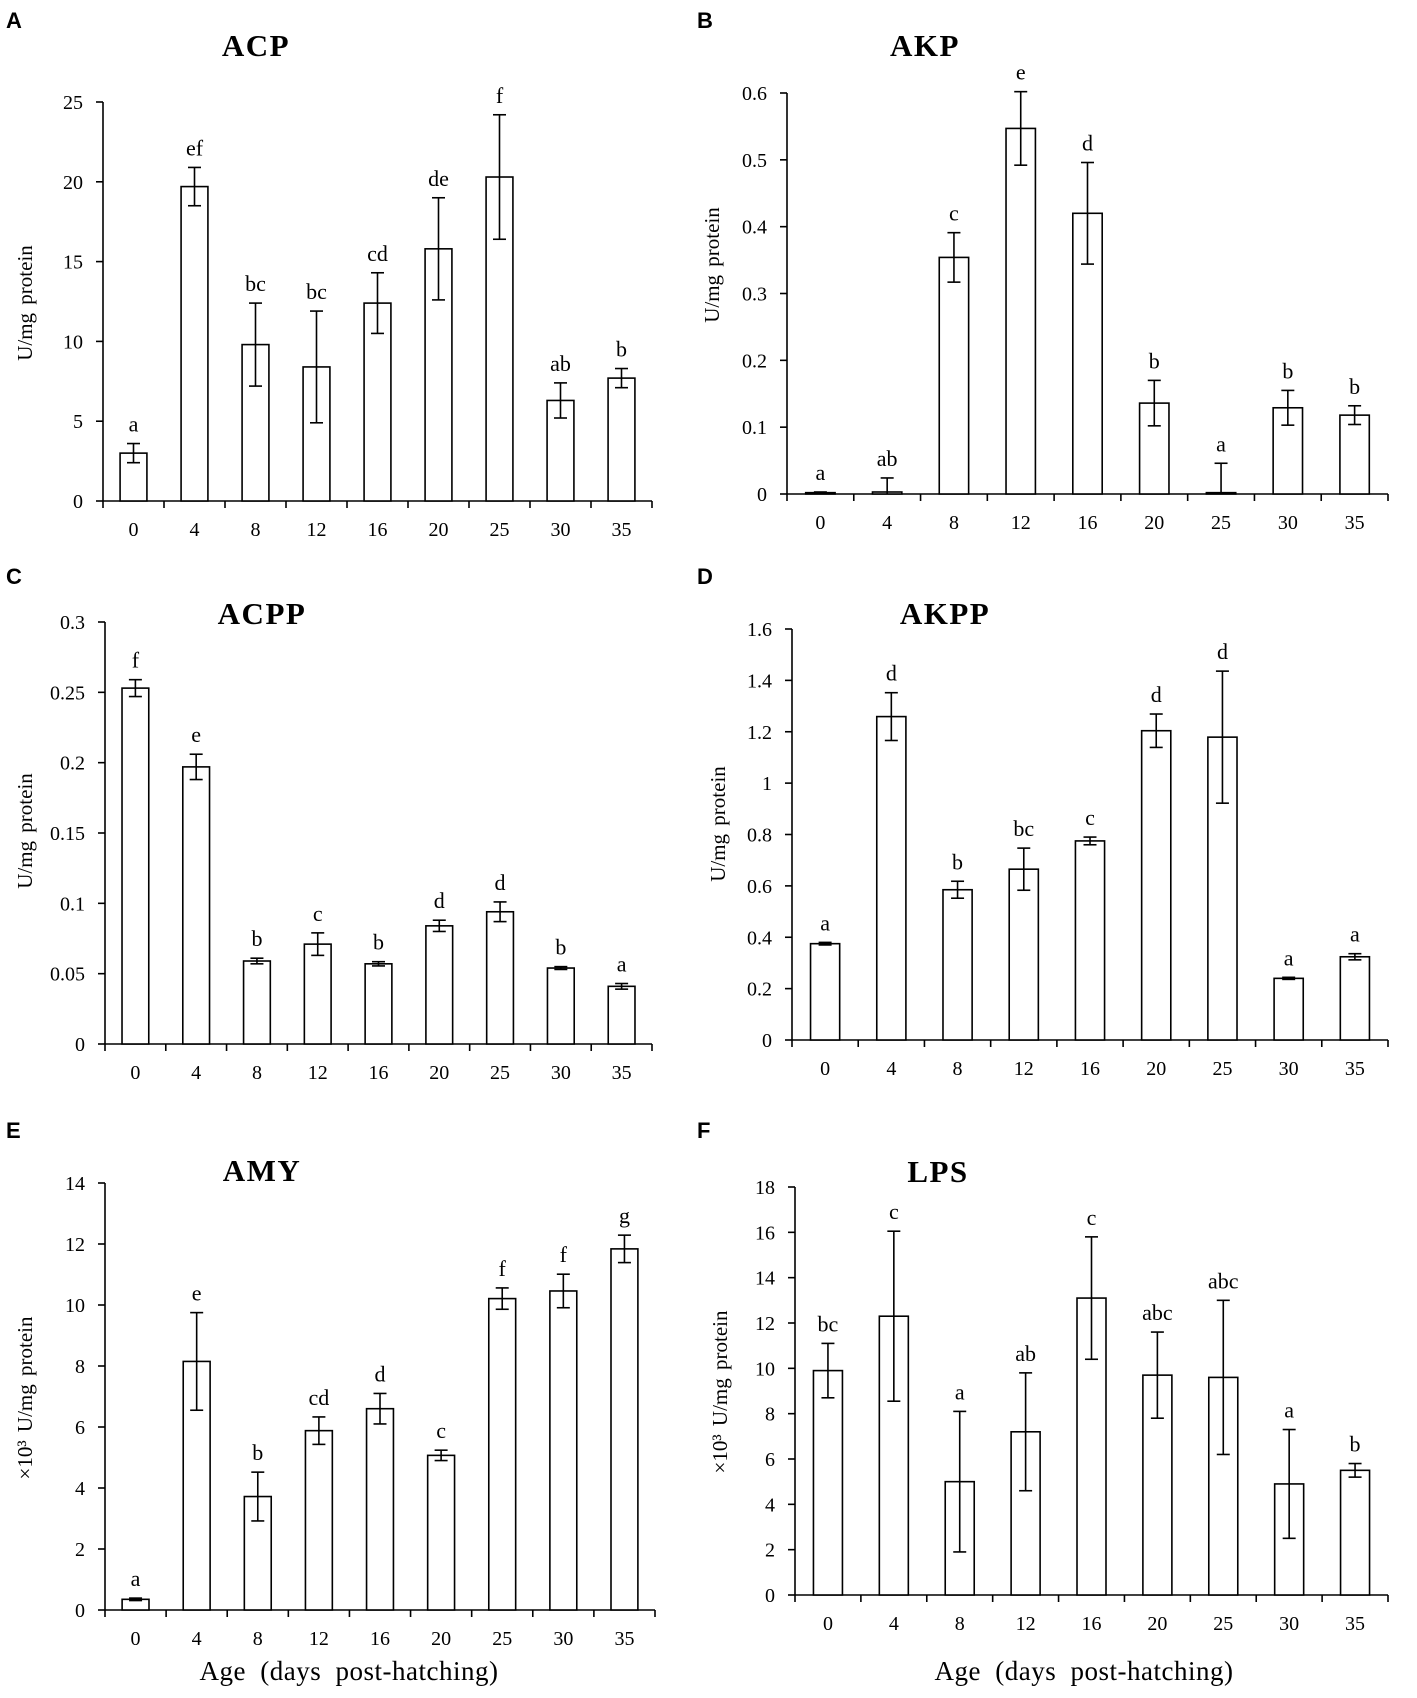 This screenshot has width=1417, height=1698. What do you see at coordinates (75, 1245) in the screenshot?
I see `y-tick-label: 12` at bounding box center [75, 1245].